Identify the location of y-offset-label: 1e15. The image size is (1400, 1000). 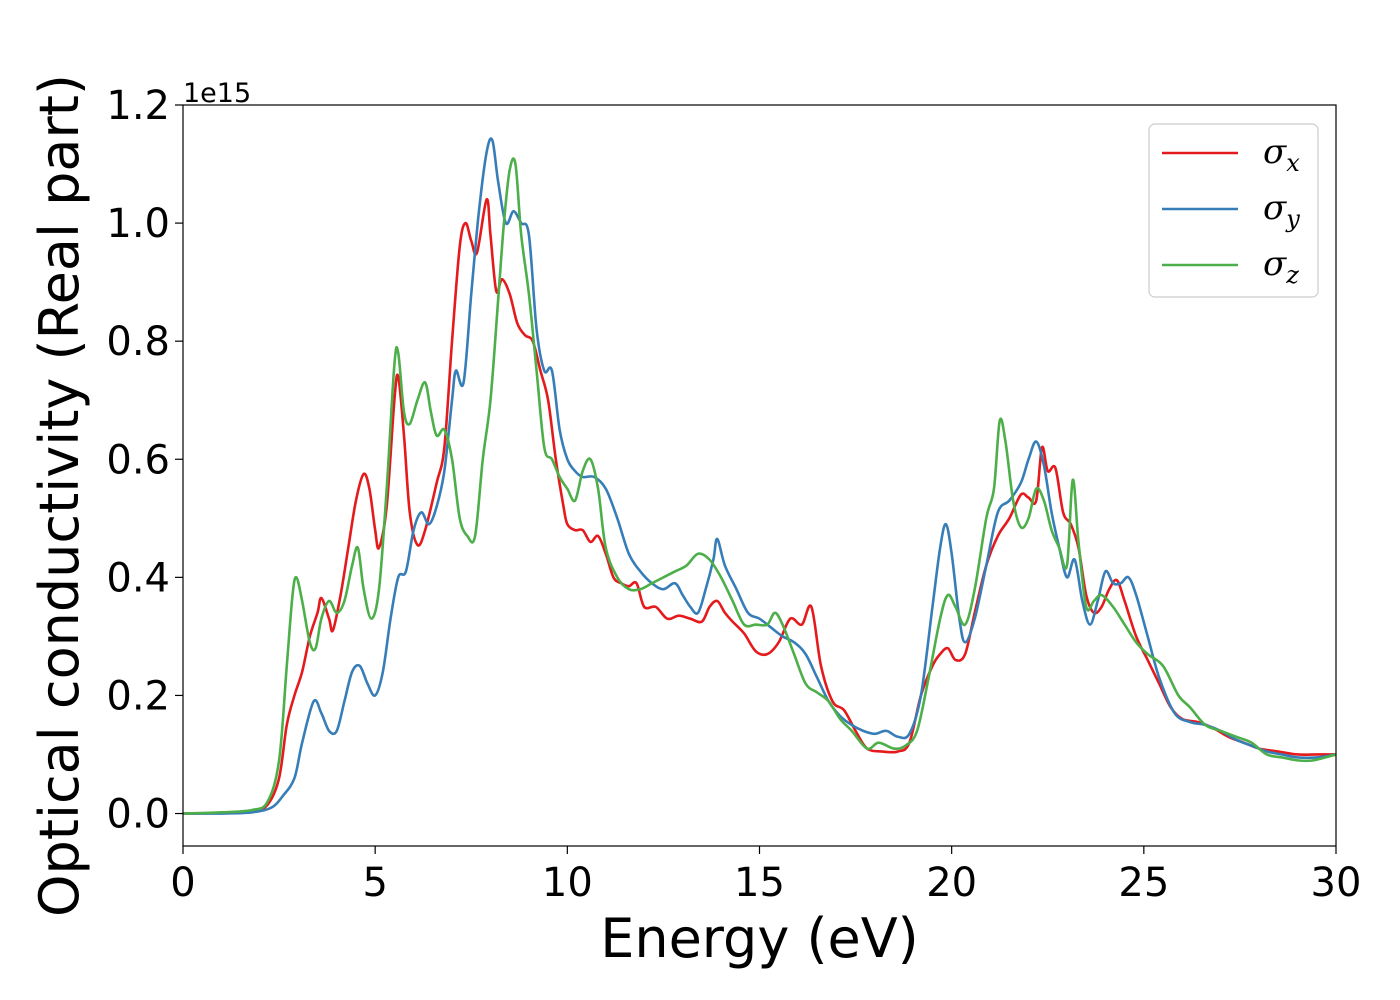
(217, 93).